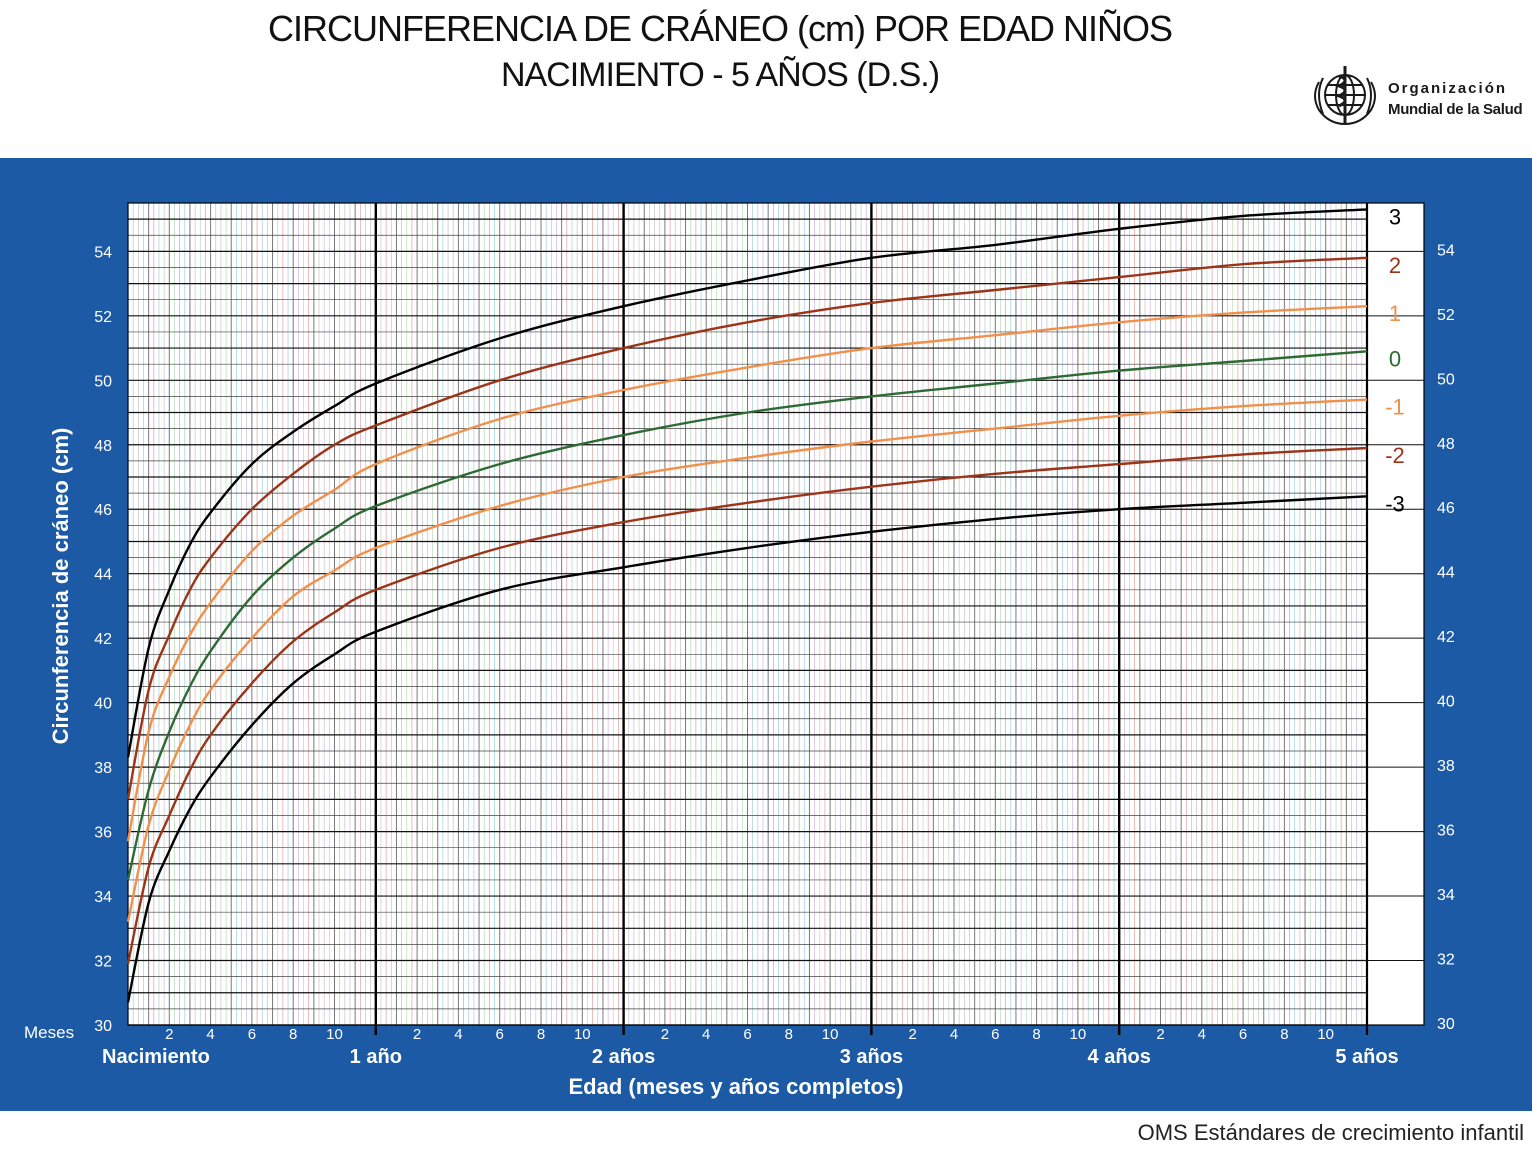 The width and height of the screenshot is (1532, 1153). I want to click on chart-subtitle: NACIMIENTO - 5 AÑOS (D.S.), so click(720, 75).